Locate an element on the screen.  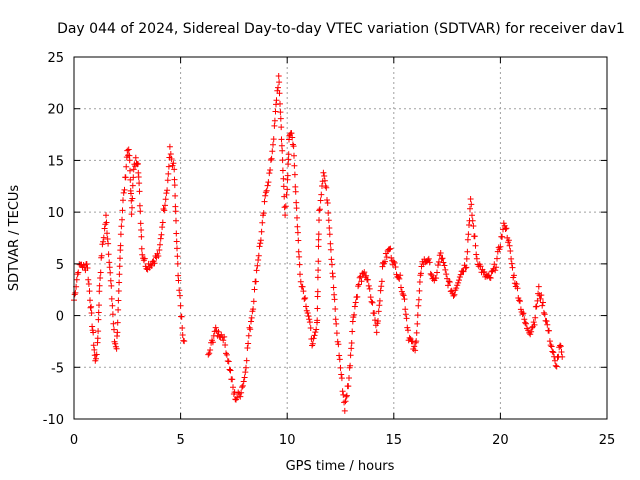
x-tick-label: 5 is located at coordinates (180, 440).